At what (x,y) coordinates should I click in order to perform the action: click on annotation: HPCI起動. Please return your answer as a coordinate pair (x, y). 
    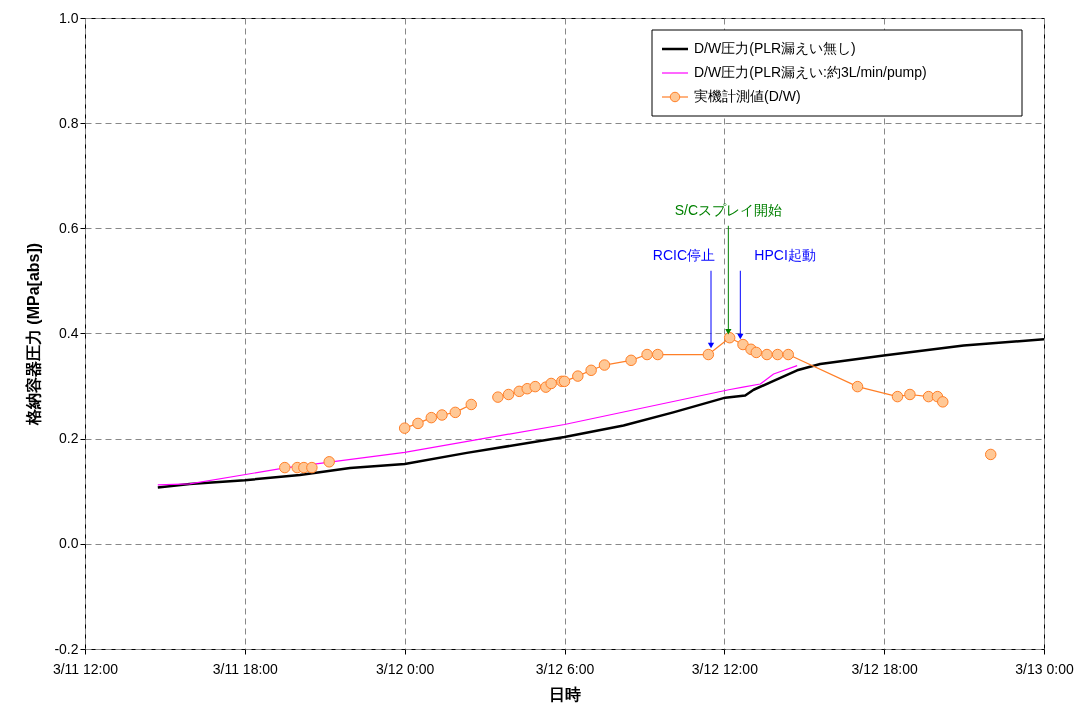
    Looking at the image, I should click on (785, 254).